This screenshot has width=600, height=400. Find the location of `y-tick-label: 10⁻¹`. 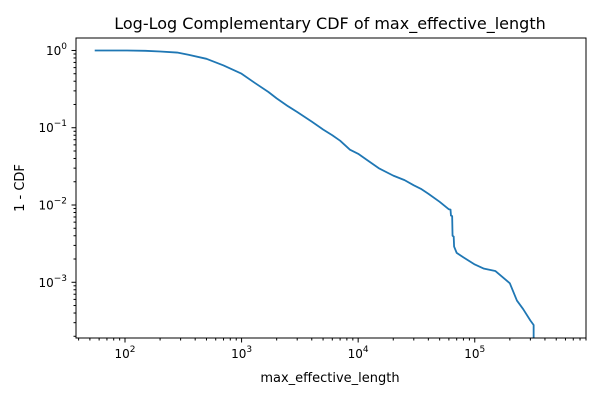

y-tick-label: 10⁻¹ is located at coordinates (52, 127).